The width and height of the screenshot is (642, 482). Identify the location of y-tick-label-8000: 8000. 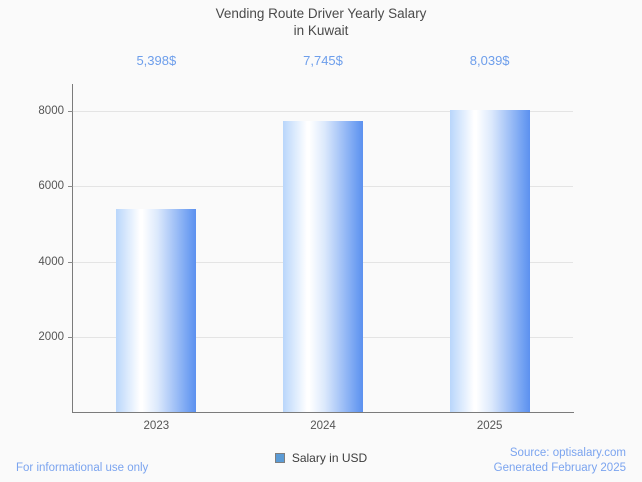
(51, 111).